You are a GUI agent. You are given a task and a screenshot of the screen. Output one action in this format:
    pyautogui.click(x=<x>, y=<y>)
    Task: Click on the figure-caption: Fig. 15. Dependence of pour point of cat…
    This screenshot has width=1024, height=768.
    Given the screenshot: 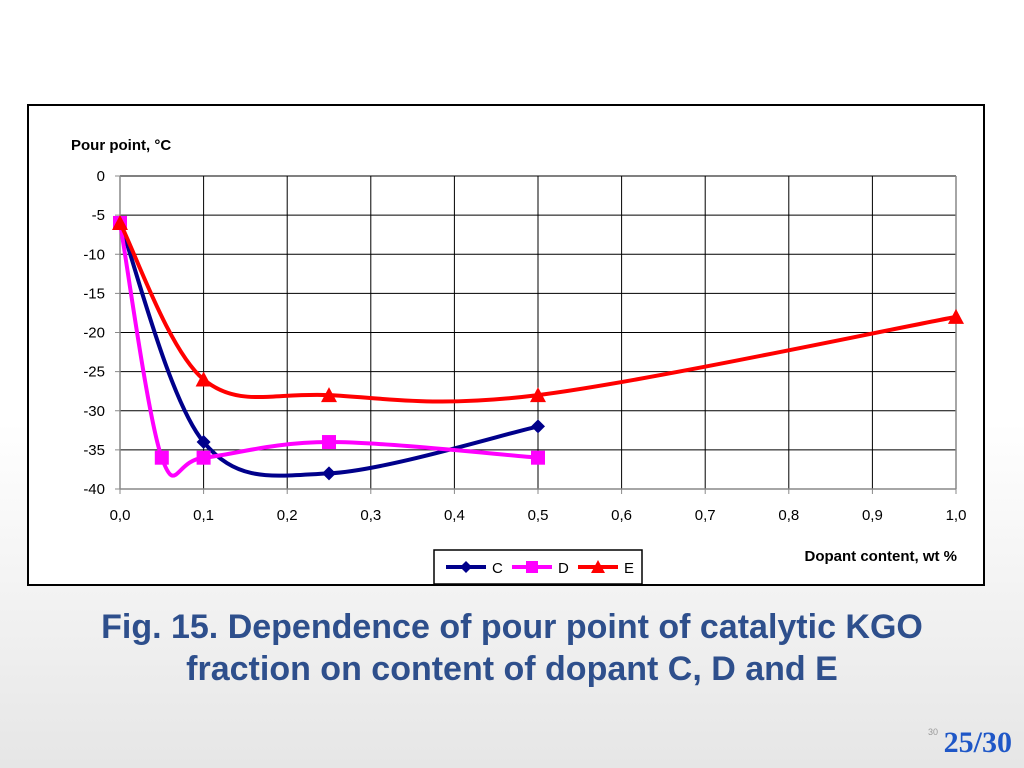 What is the action you would take?
    pyautogui.click(x=512, y=648)
    